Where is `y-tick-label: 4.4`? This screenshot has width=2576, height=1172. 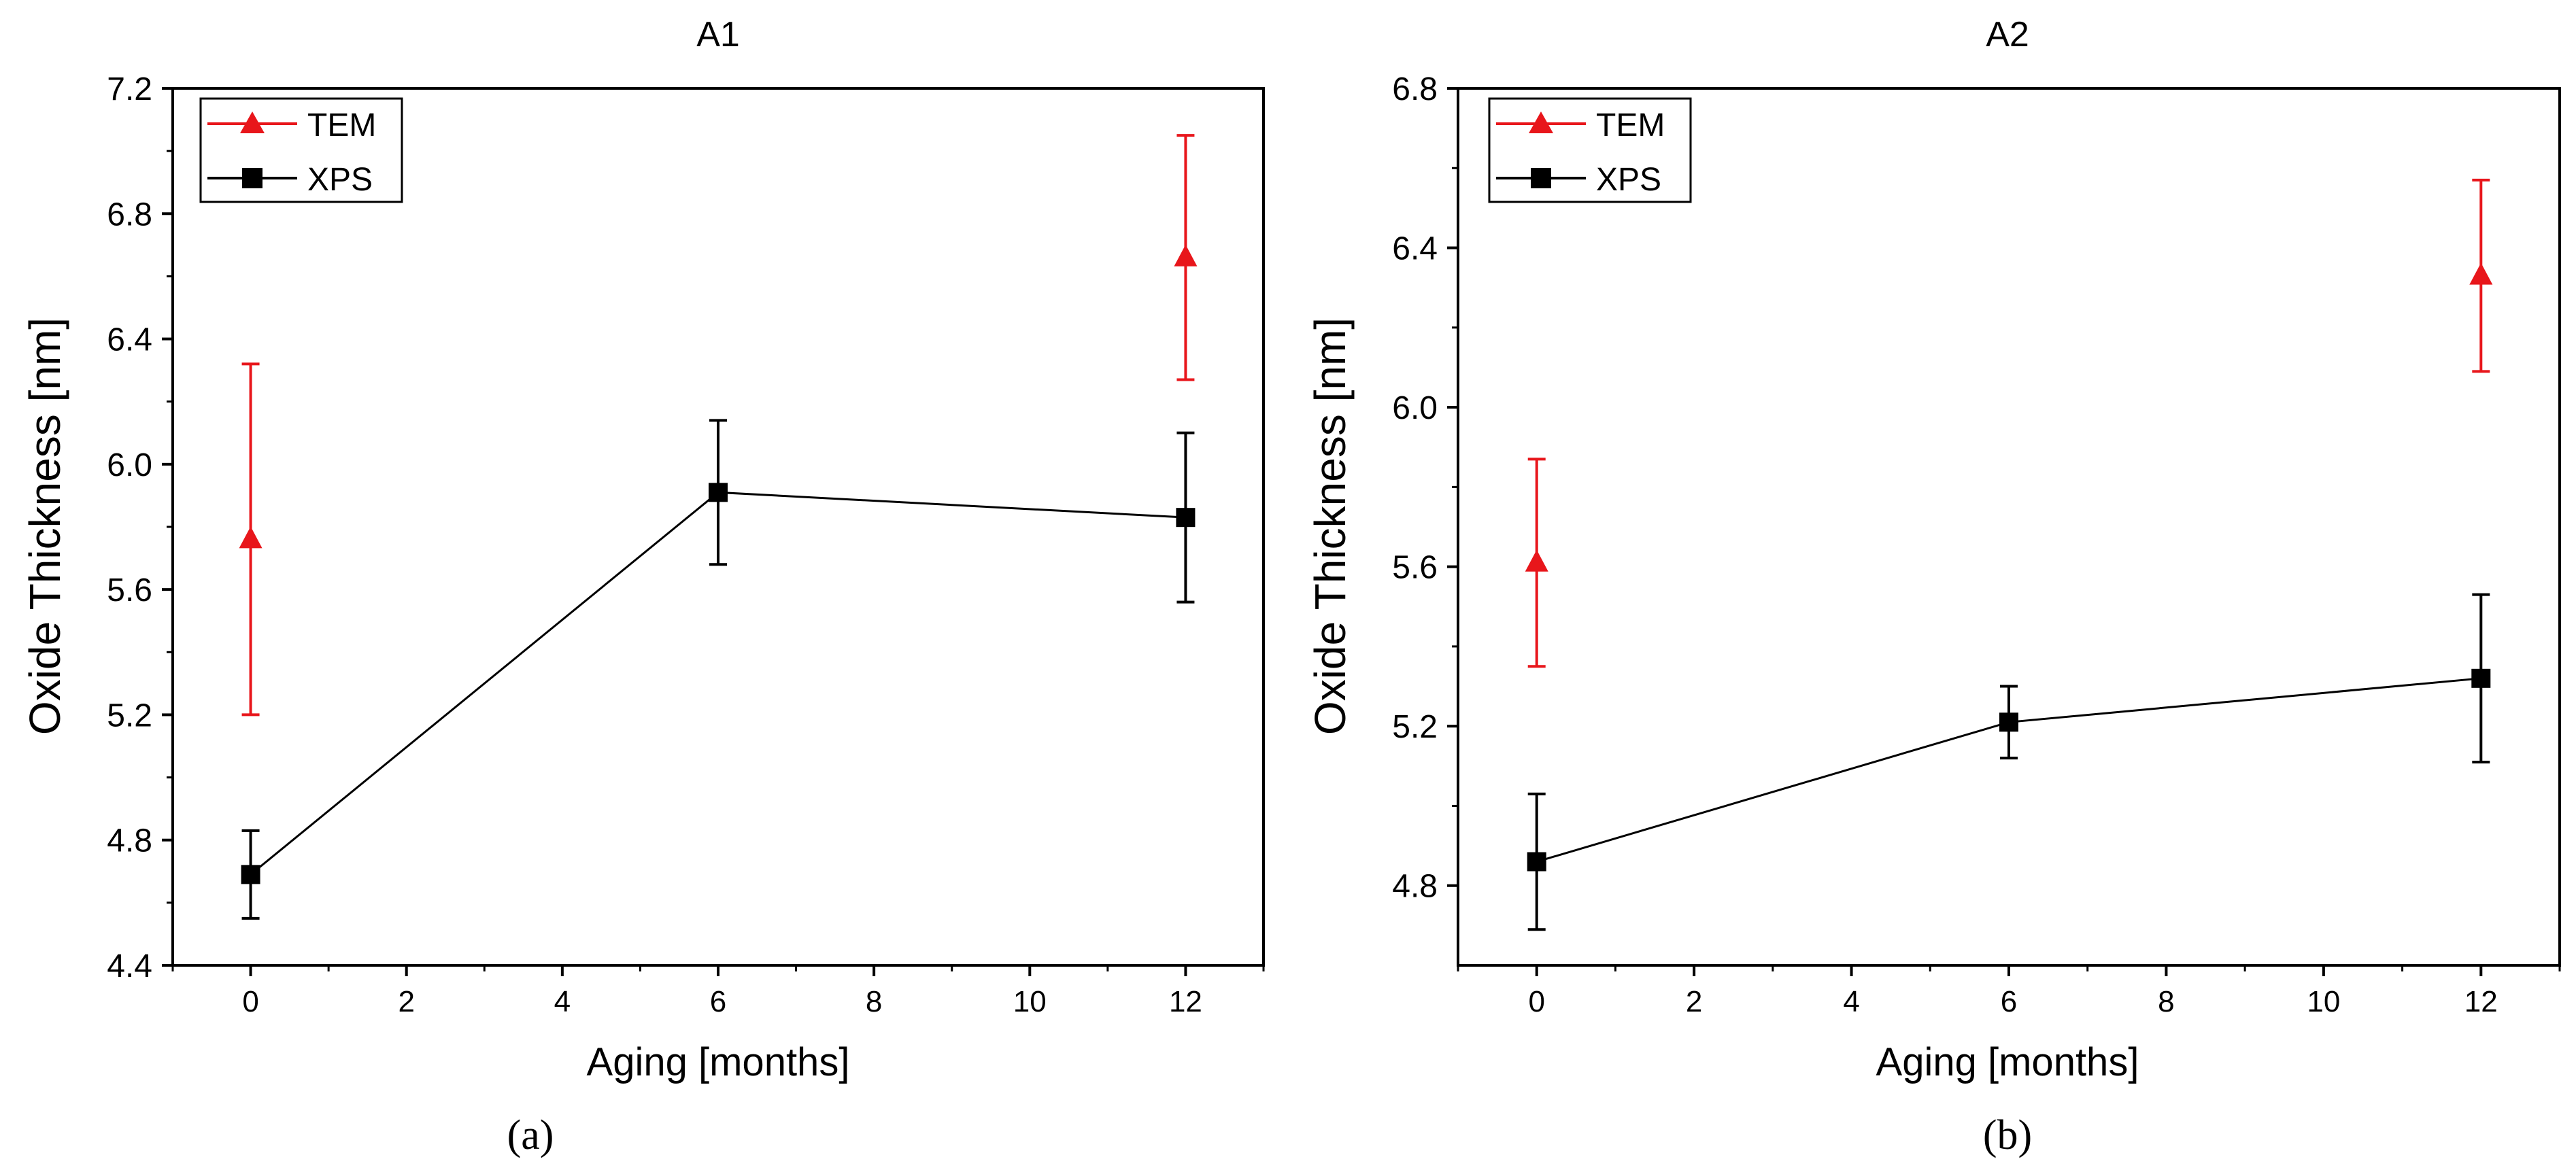
y-tick-label: 4.4 is located at coordinates (129, 966).